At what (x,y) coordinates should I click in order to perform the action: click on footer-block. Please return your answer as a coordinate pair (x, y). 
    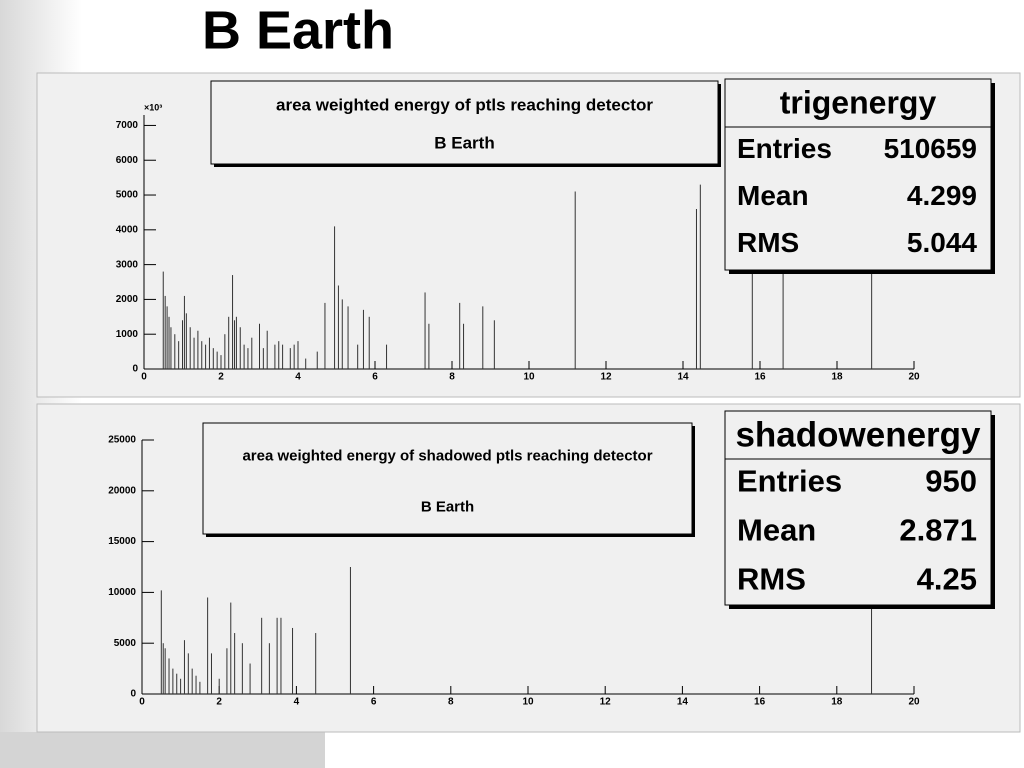
    Looking at the image, I should click on (162, 750).